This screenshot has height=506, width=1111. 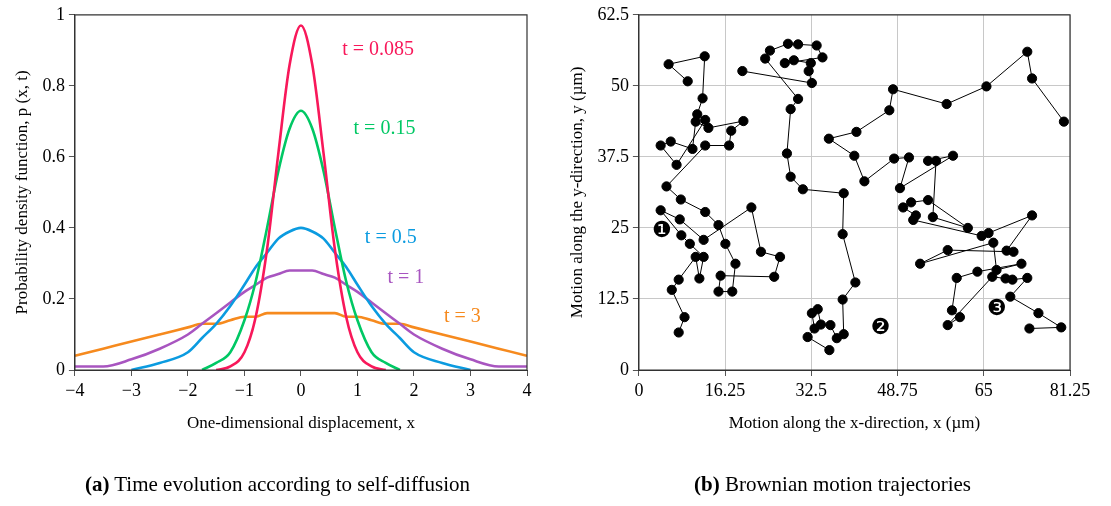 I want to click on x-tick-label: 32.5, so click(x=811, y=389).